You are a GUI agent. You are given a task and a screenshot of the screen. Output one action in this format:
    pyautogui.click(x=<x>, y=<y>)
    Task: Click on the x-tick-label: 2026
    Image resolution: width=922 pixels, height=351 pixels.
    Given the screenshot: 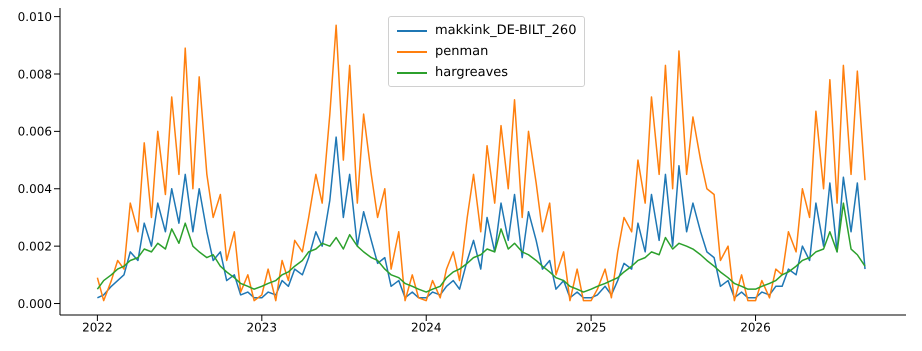 What is the action you would take?
    pyautogui.click(x=755, y=327)
    